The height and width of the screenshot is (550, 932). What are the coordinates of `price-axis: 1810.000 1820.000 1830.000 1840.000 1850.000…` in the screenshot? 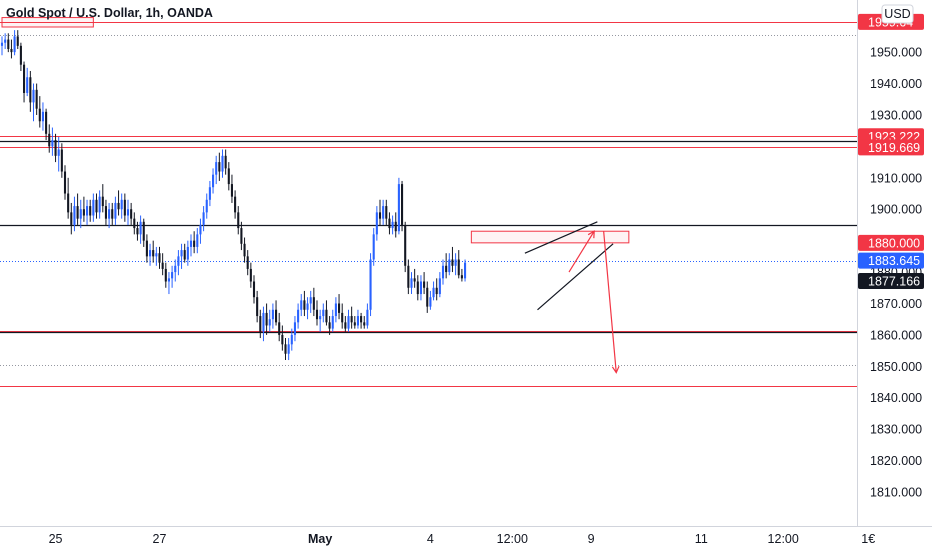 It's located at (896, 273).